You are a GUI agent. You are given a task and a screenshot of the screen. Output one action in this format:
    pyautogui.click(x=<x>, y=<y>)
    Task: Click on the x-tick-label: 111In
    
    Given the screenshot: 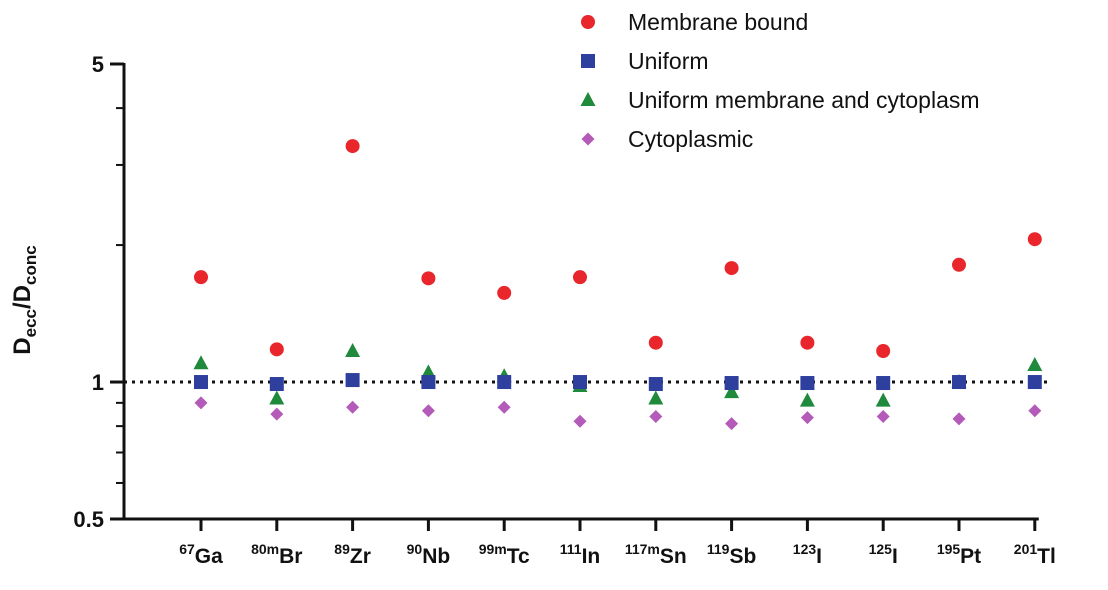 What is the action you would take?
    pyautogui.click(x=580, y=554)
    